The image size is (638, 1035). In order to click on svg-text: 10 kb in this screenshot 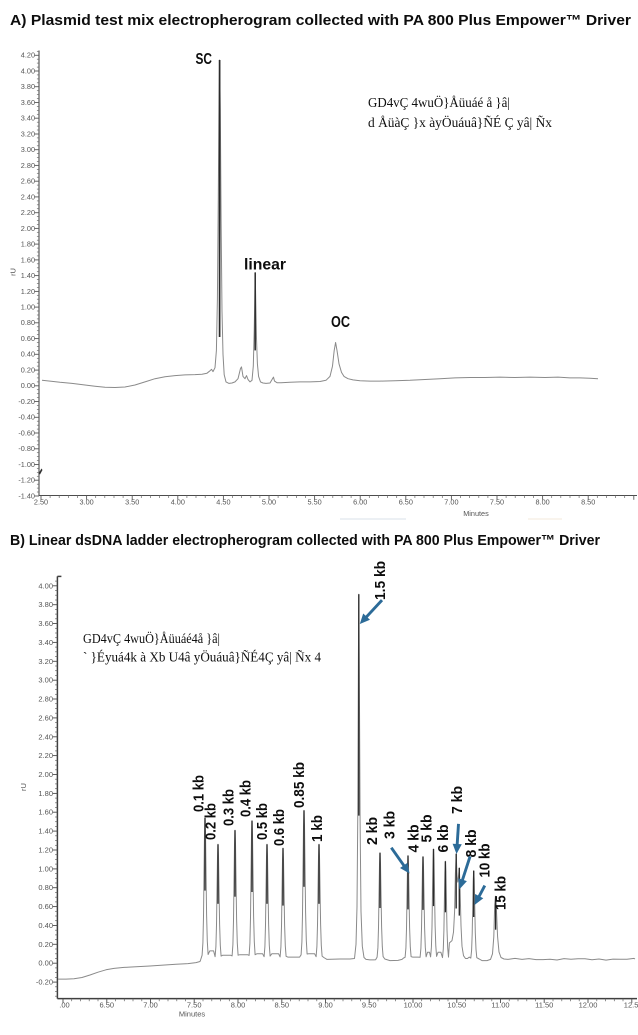, I will do `click(484, 861)`.